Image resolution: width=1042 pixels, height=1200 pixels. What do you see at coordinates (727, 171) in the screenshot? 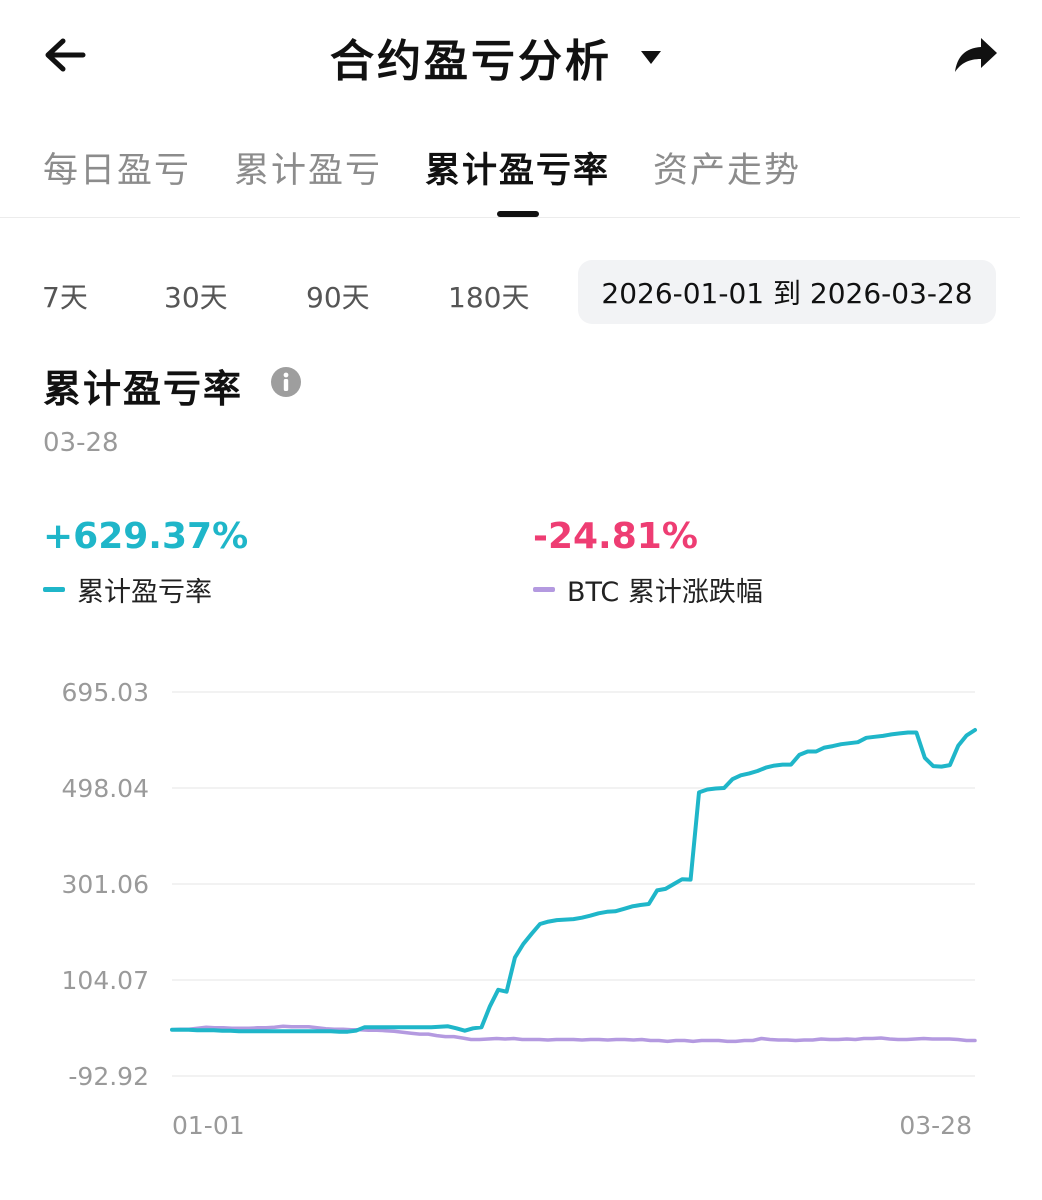
I see `tab-asset-trend: 资产走势` at bounding box center [727, 171].